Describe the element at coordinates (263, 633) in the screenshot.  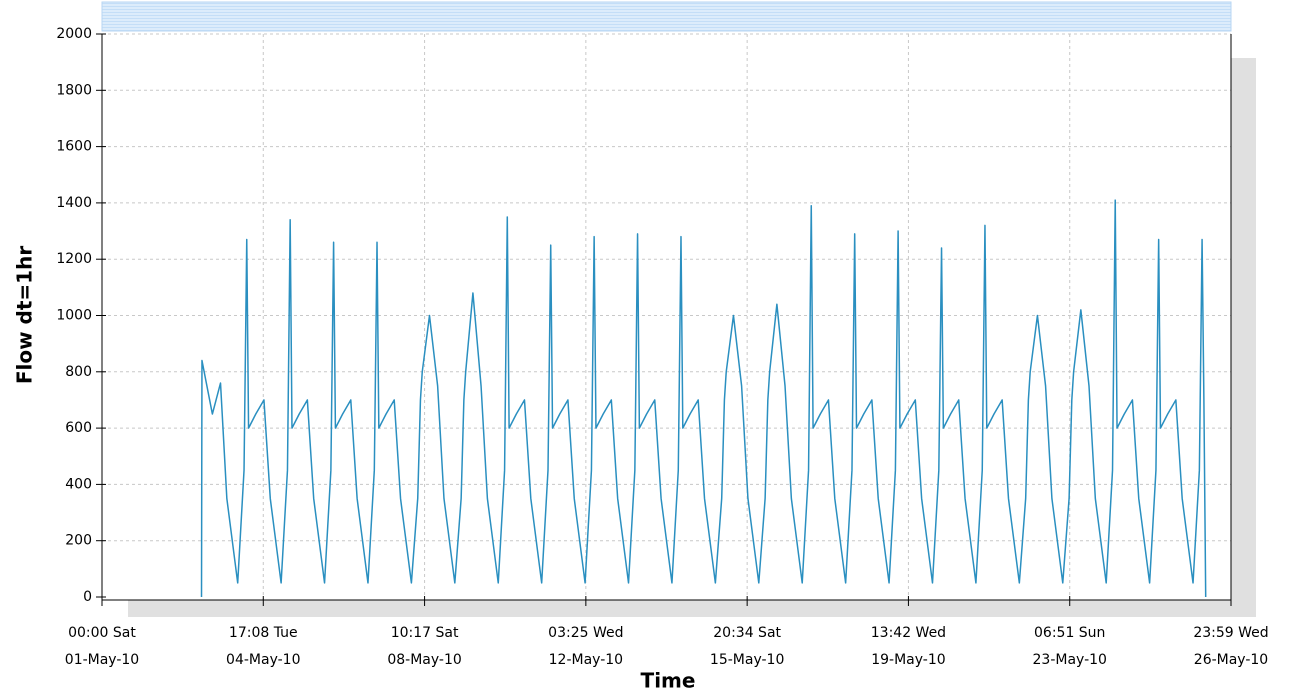
I see `x-tick-label: 17:08 Tue` at that location.